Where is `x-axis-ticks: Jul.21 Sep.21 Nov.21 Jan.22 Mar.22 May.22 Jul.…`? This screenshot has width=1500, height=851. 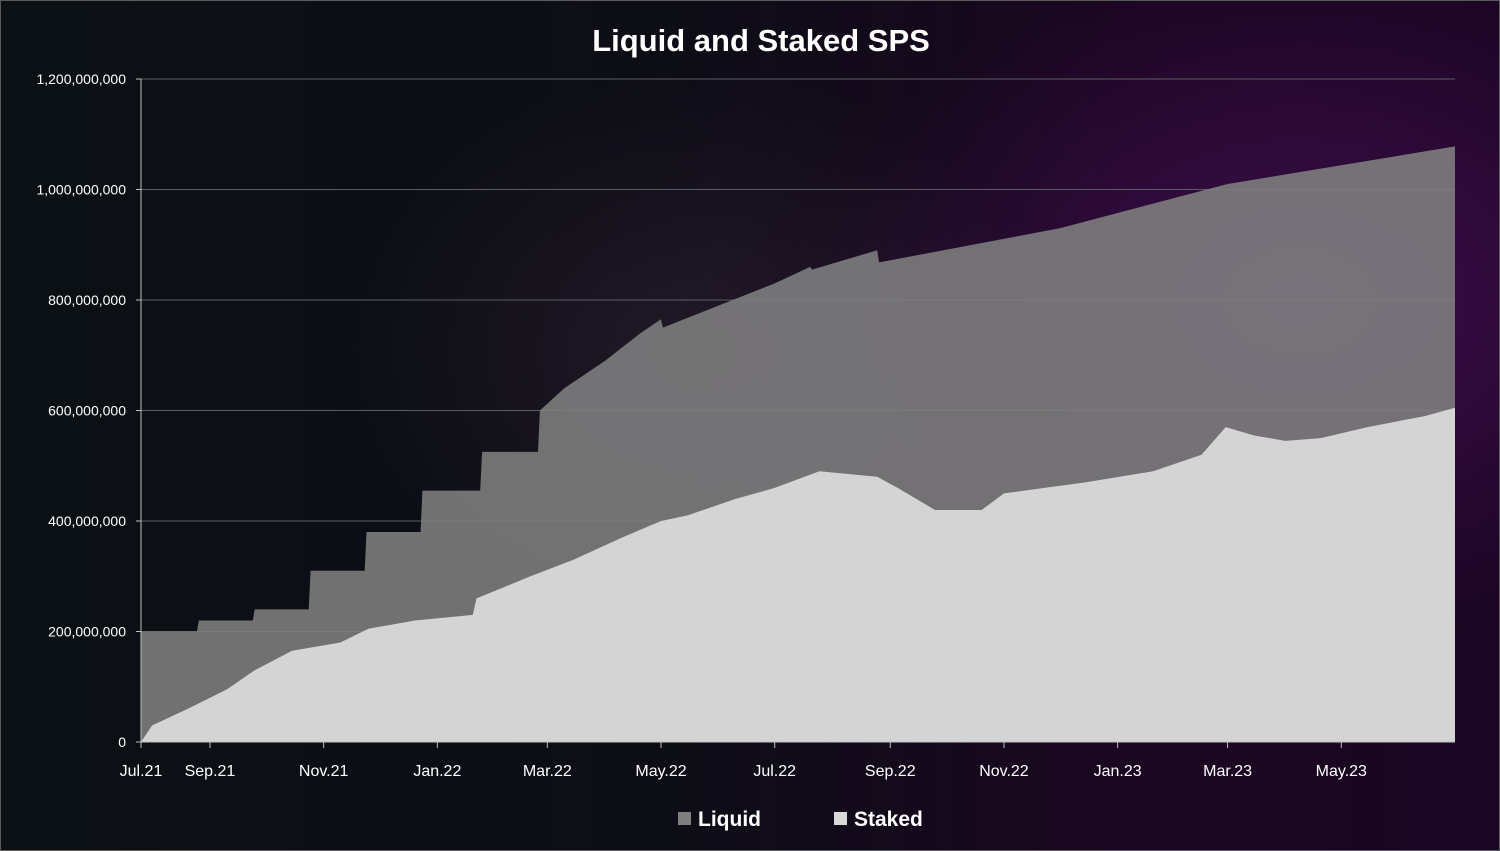 x-axis-ticks: Jul.21 Sep.21 Nov.21 Jan.22 Mar.22 May.22 Jul.… is located at coordinates (743, 761).